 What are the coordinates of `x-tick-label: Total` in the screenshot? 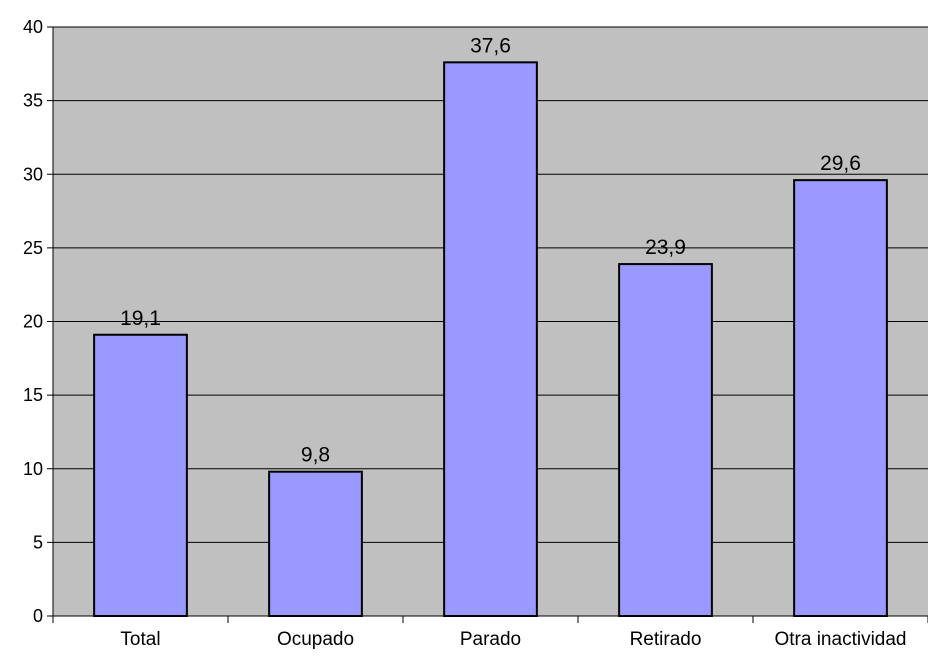 It's located at (140, 639).